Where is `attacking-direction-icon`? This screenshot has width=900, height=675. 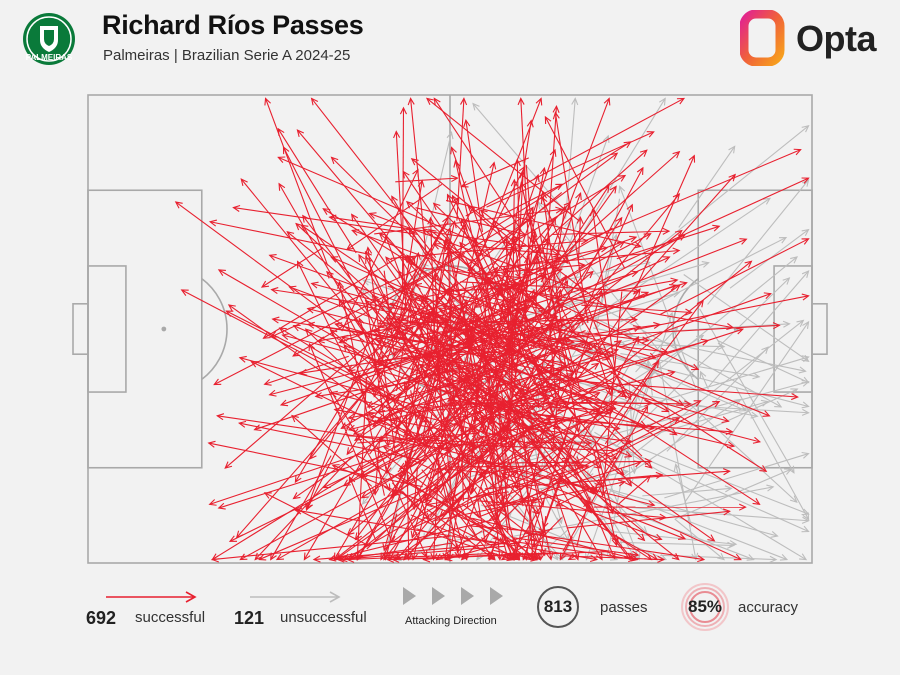 attacking-direction-icon is located at coordinates (453, 596).